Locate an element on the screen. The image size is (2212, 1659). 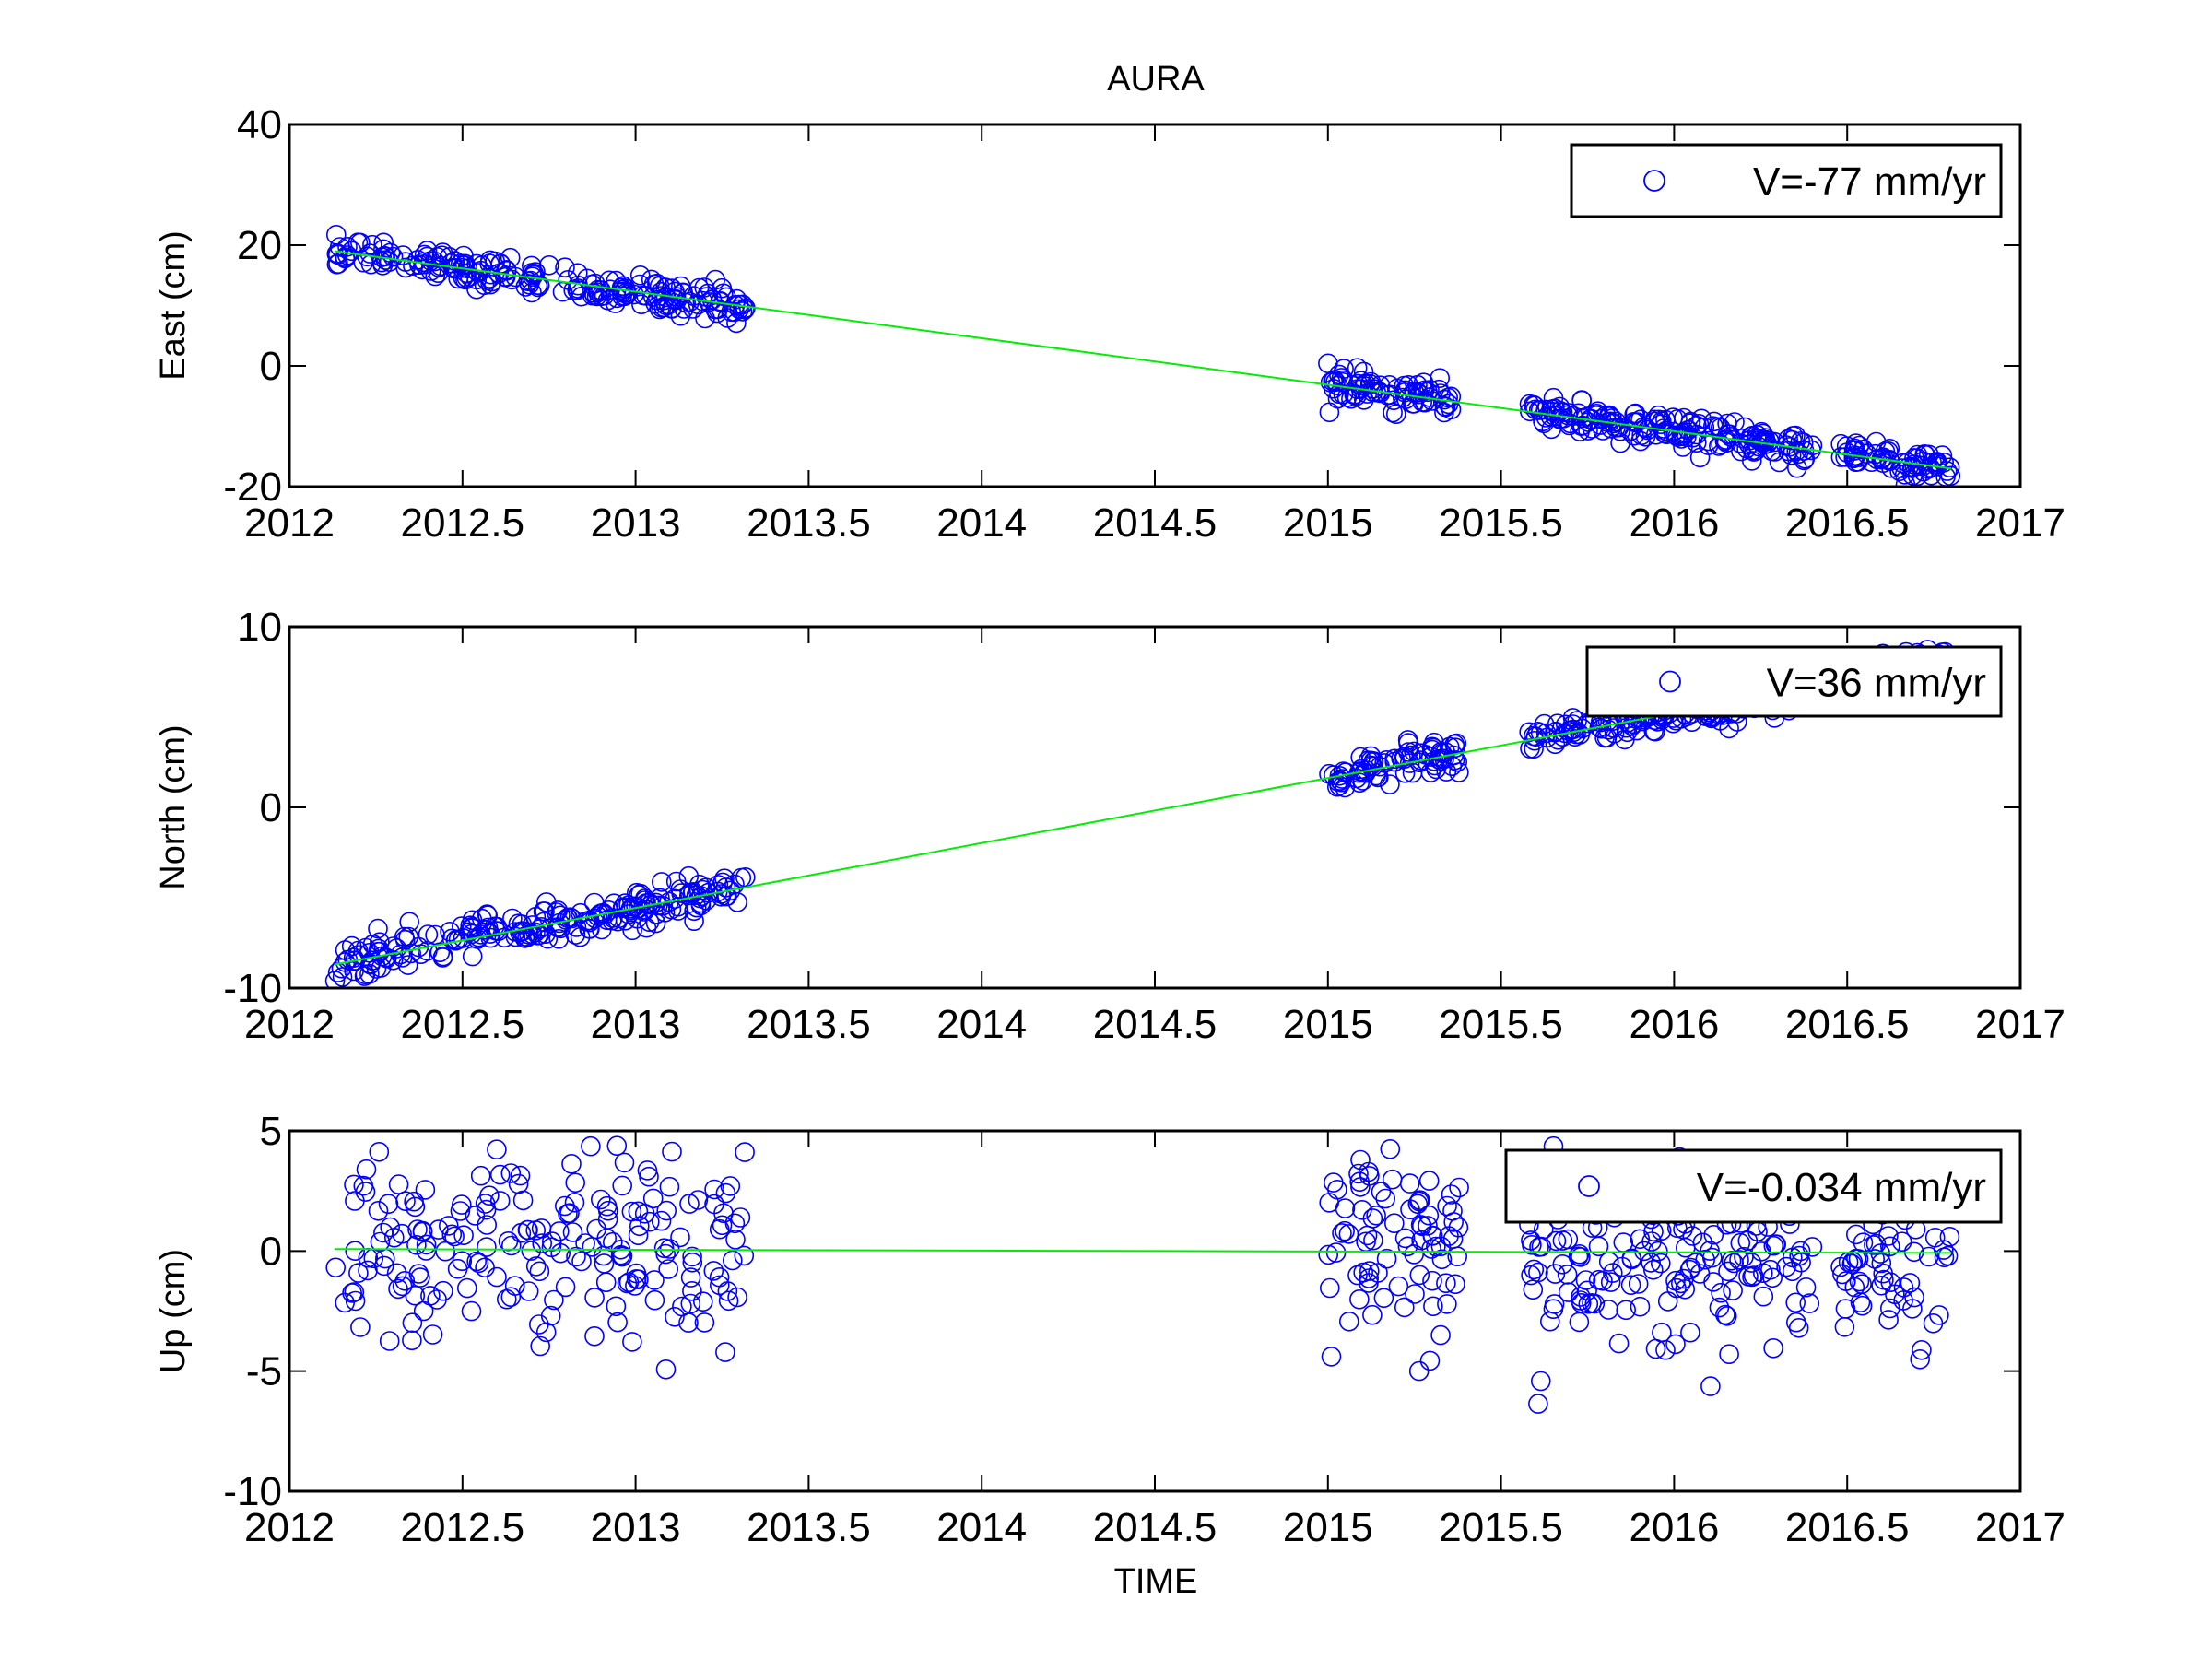
x-tick-label: 2016.5 is located at coordinates (1847, 1024).